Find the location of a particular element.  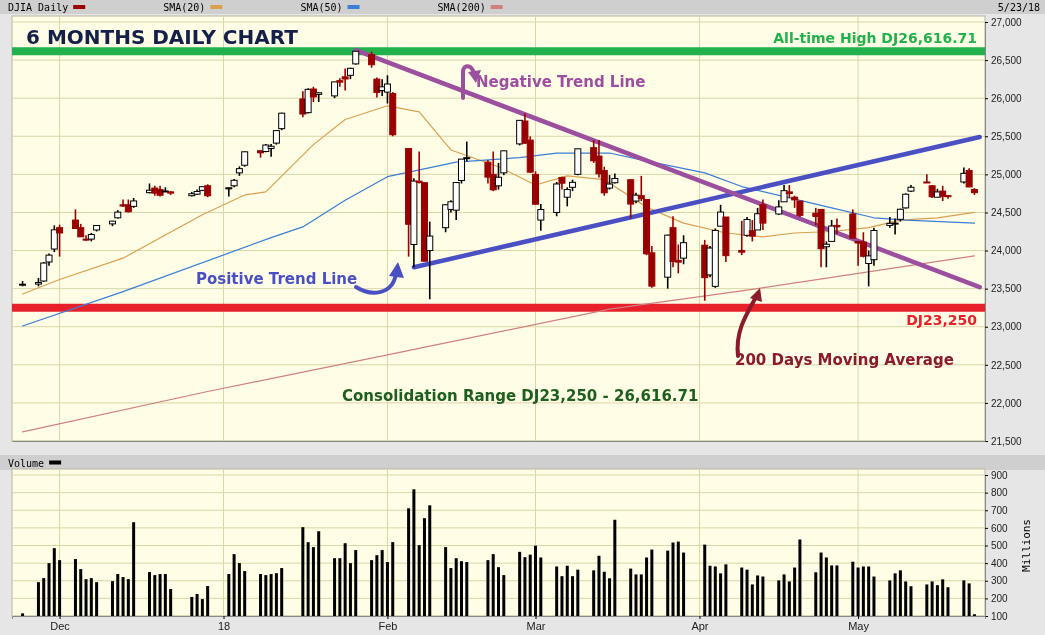

legend-label: SMA(50) is located at coordinates (321, 7).